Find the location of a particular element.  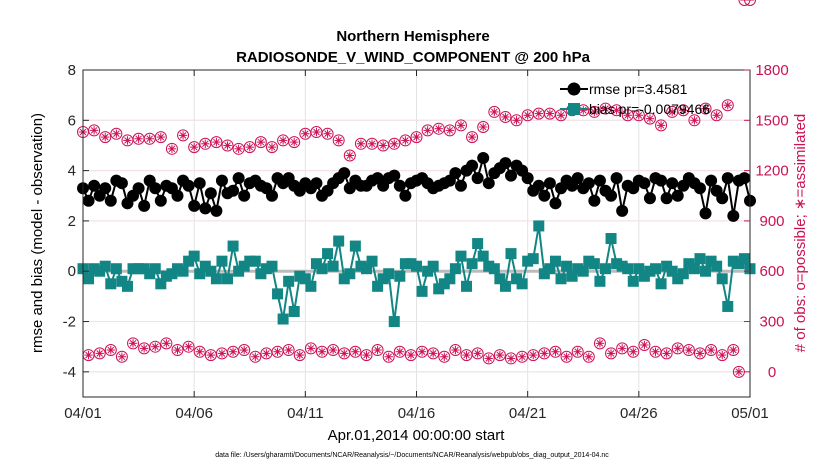

right-axis-label: # of obs: o=possible; ∗=assimilated is located at coordinates (800, 233).